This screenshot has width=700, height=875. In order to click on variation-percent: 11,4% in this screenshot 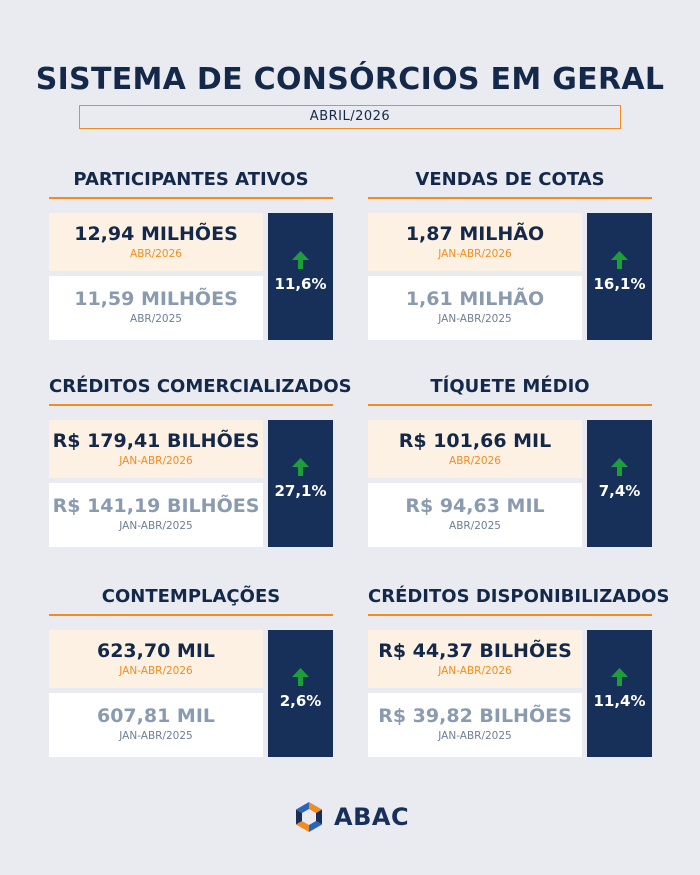, I will do `click(619, 701)`.